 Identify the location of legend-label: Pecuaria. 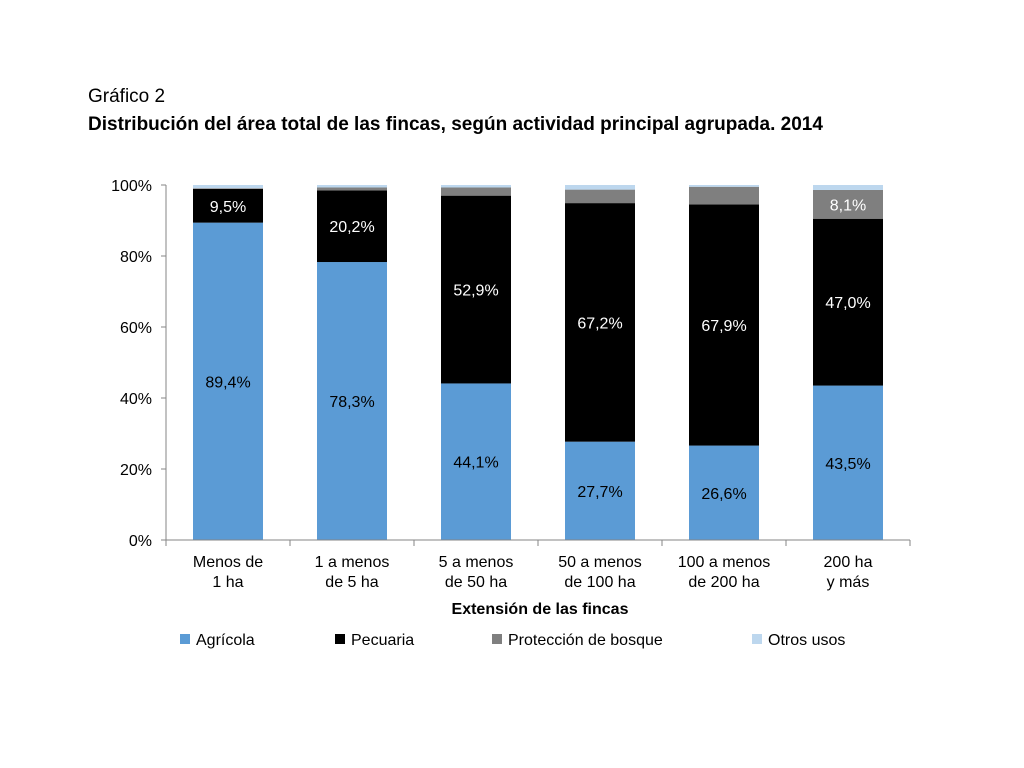
(382, 640).